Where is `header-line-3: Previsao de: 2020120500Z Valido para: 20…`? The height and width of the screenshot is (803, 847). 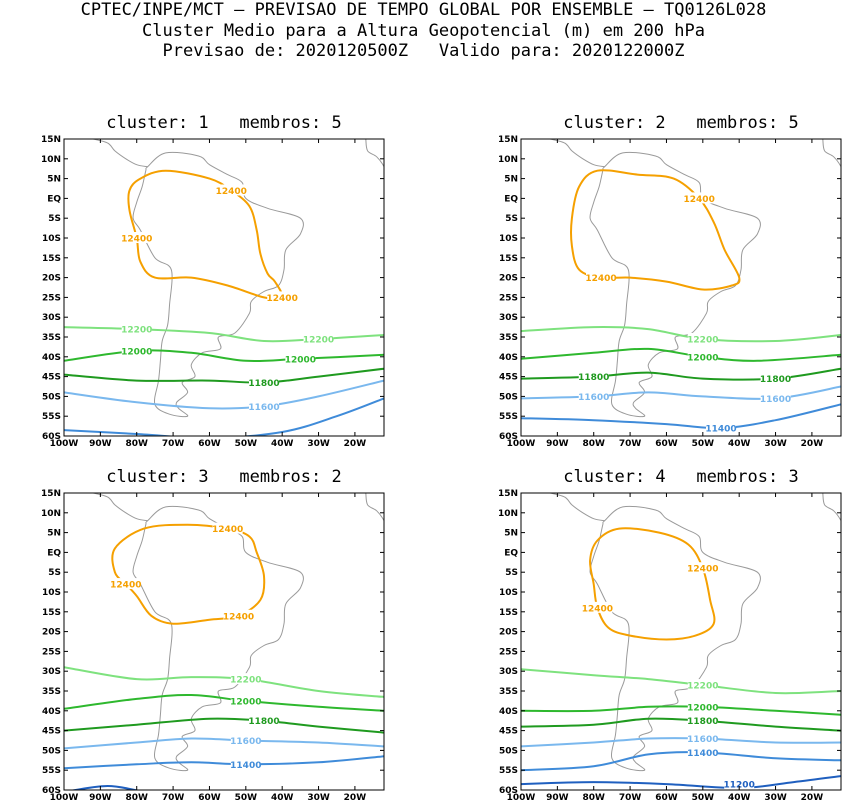 header-line-3: Previsao de: 2020120500Z Valido para: 20… is located at coordinates (423, 51).